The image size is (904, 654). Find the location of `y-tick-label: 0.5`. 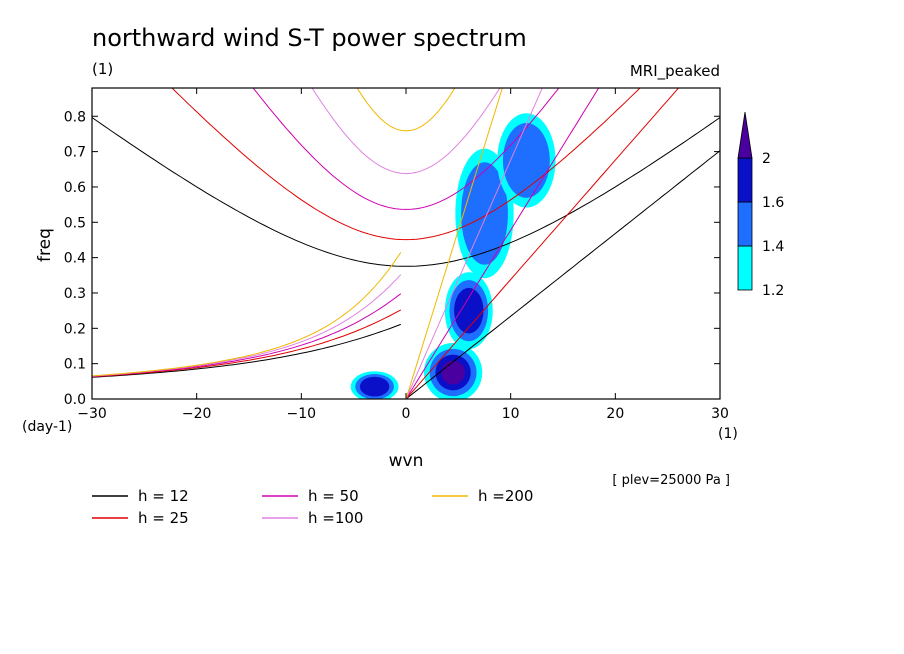

y-tick-label: 0.5 is located at coordinates (75, 223).